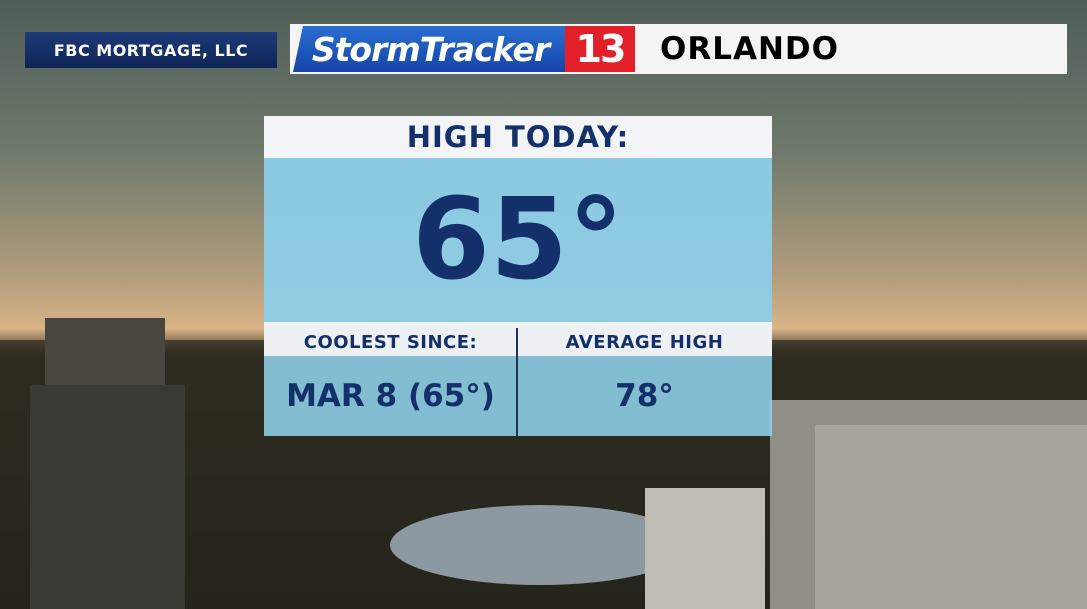  What do you see at coordinates (430, 49) in the screenshot?
I see `logo-brand: StormTracker` at bounding box center [430, 49].